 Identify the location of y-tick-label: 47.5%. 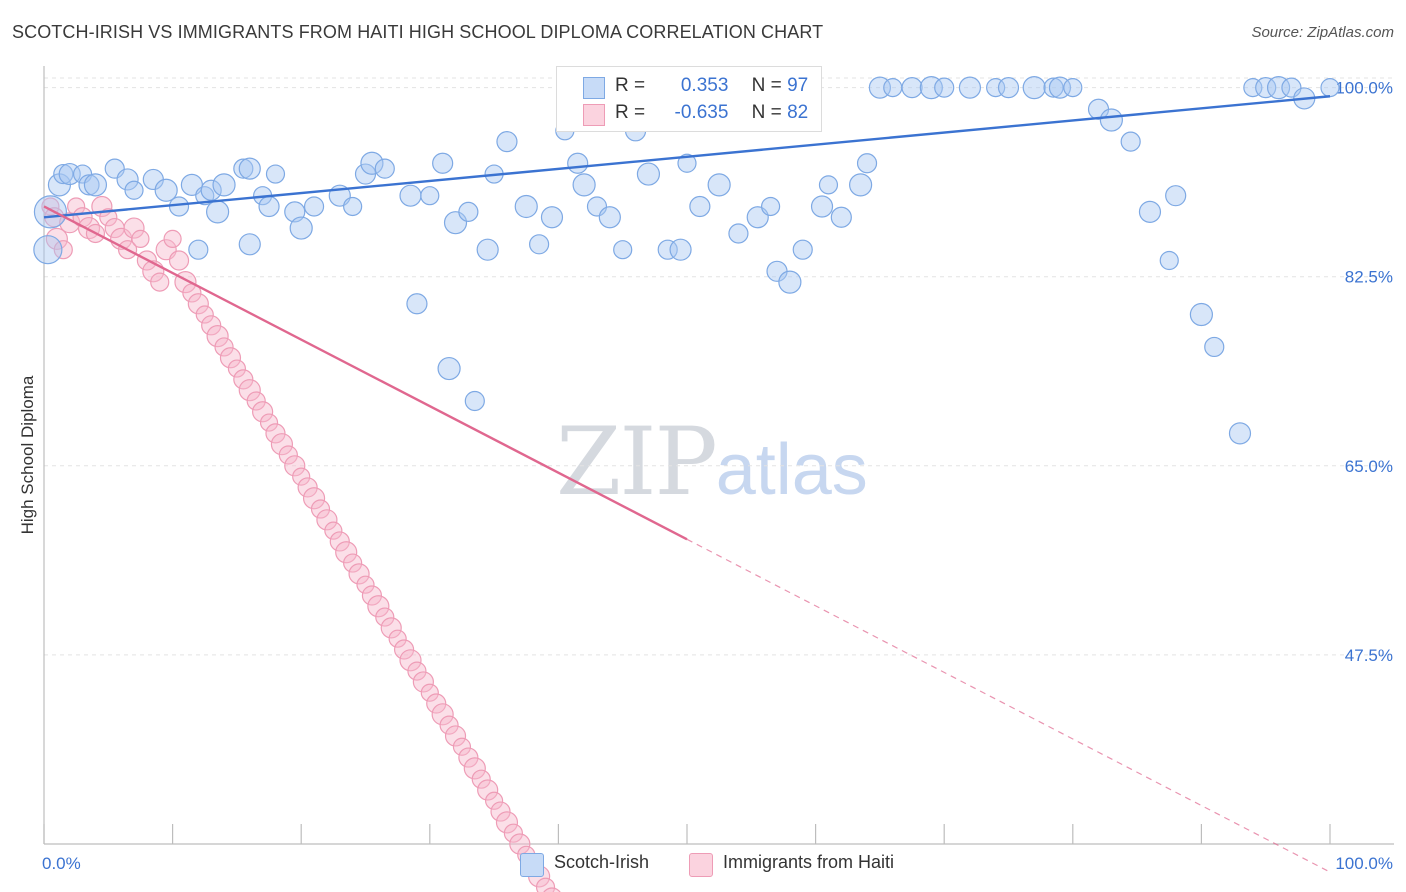
(1369, 655).